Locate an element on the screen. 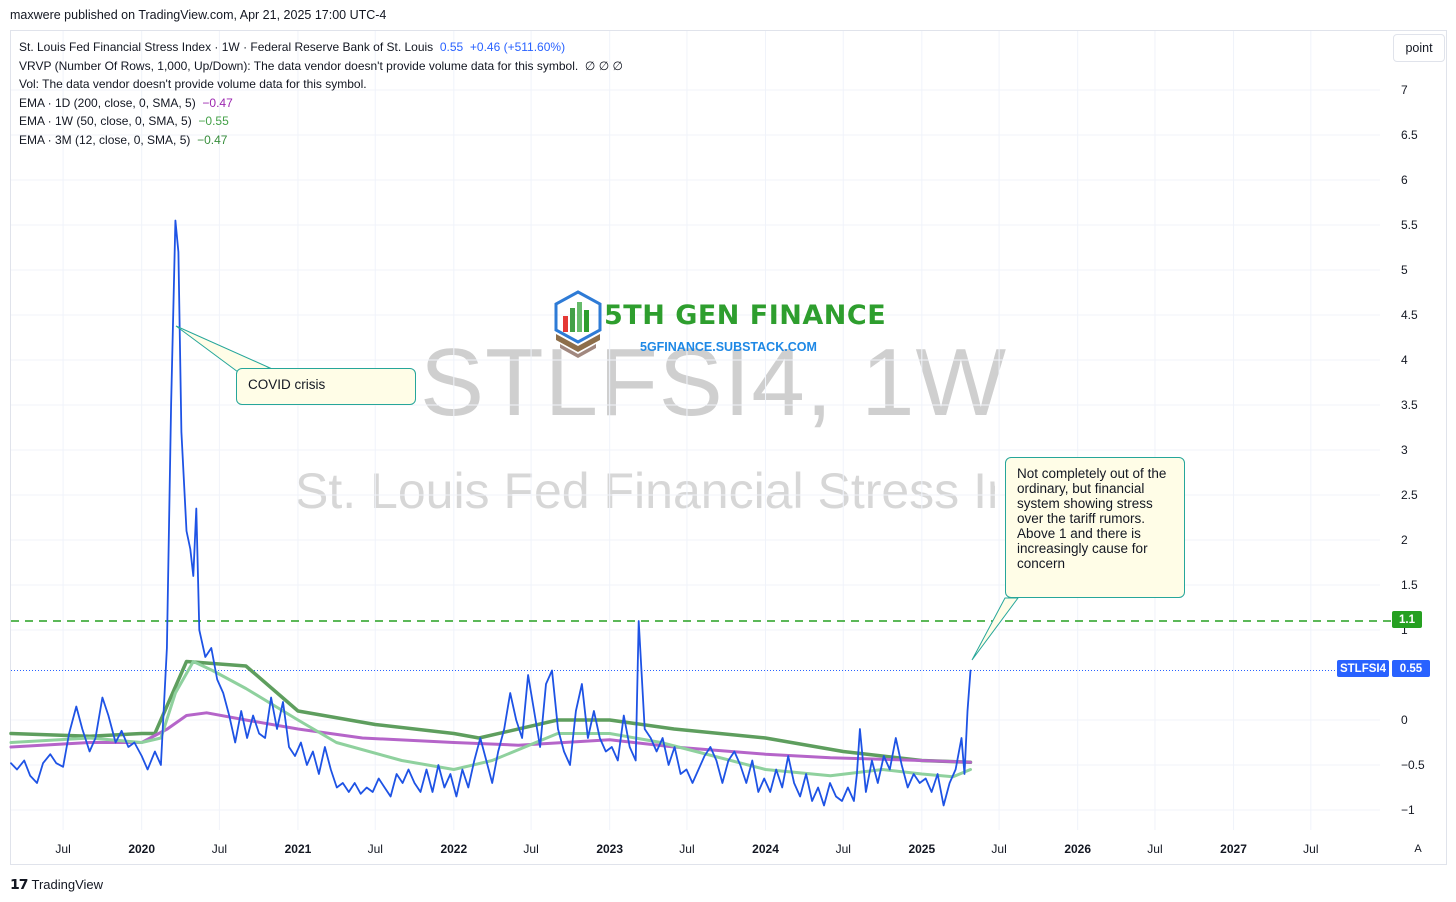 This screenshot has height=902, width=1456. symbol-tag: STLFSI4 is located at coordinates (1363, 668).